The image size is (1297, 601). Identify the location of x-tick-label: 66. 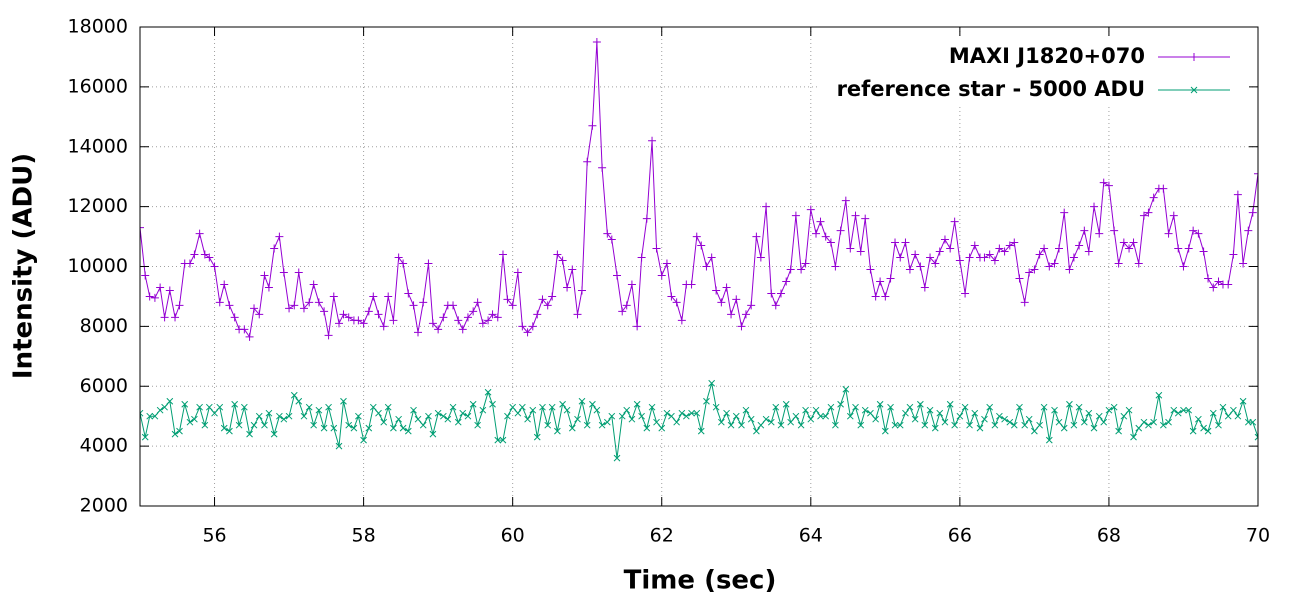
(960, 536).